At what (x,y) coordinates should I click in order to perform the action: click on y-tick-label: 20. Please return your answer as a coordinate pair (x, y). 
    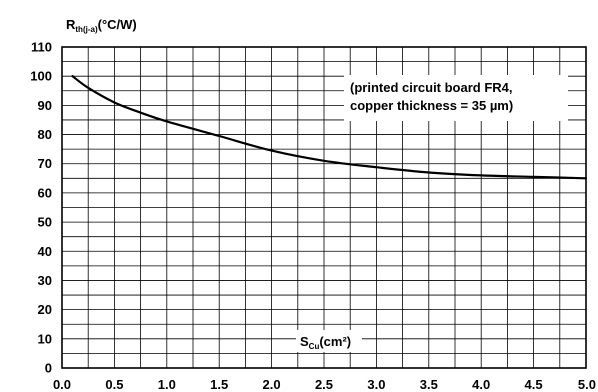
    Looking at the image, I should click on (45, 309).